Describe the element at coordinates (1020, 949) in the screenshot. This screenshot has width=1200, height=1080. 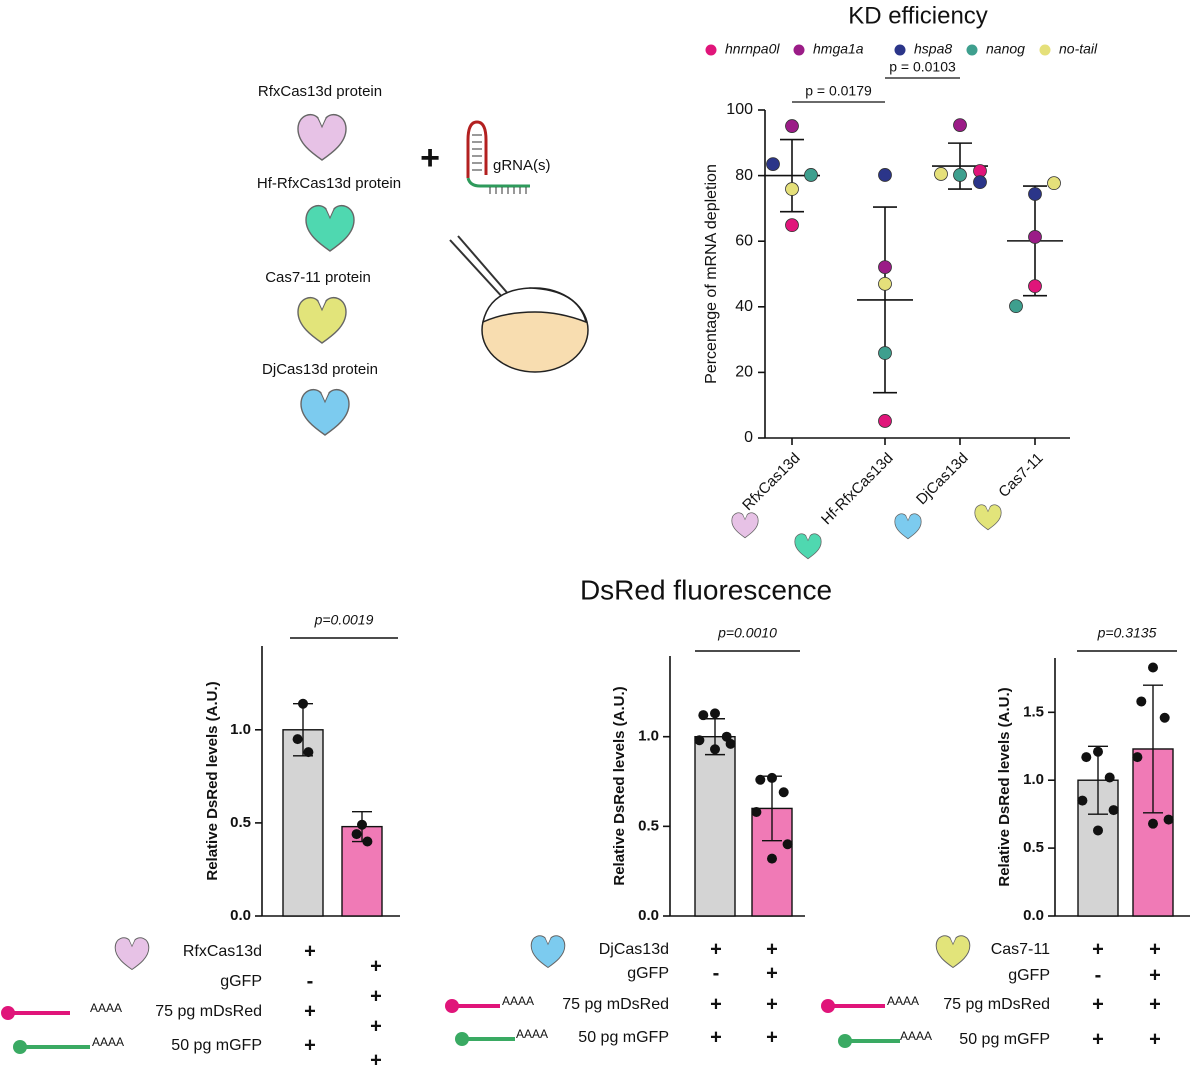
I see `condition-label: Cas7-11` at that location.